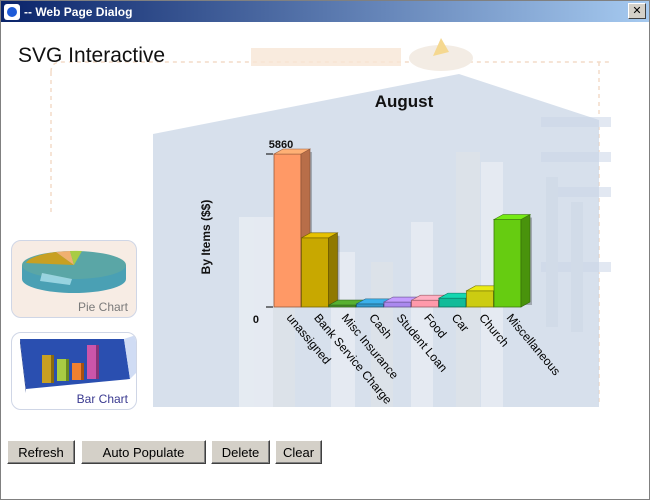 The height and width of the screenshot is (500, 650). What do you see at coordinates (347, 303) in the screenshot?
I see `bar-misc-insurance` at bounding box center [347, 303].